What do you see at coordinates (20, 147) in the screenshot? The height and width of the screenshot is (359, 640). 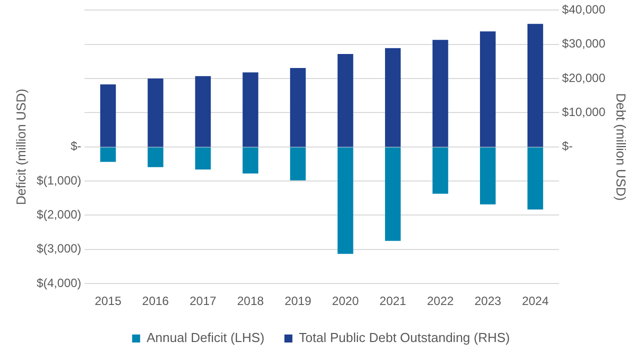 I see `y-axis-title: Deficit (million USD)` at bounding box center [20, 147].